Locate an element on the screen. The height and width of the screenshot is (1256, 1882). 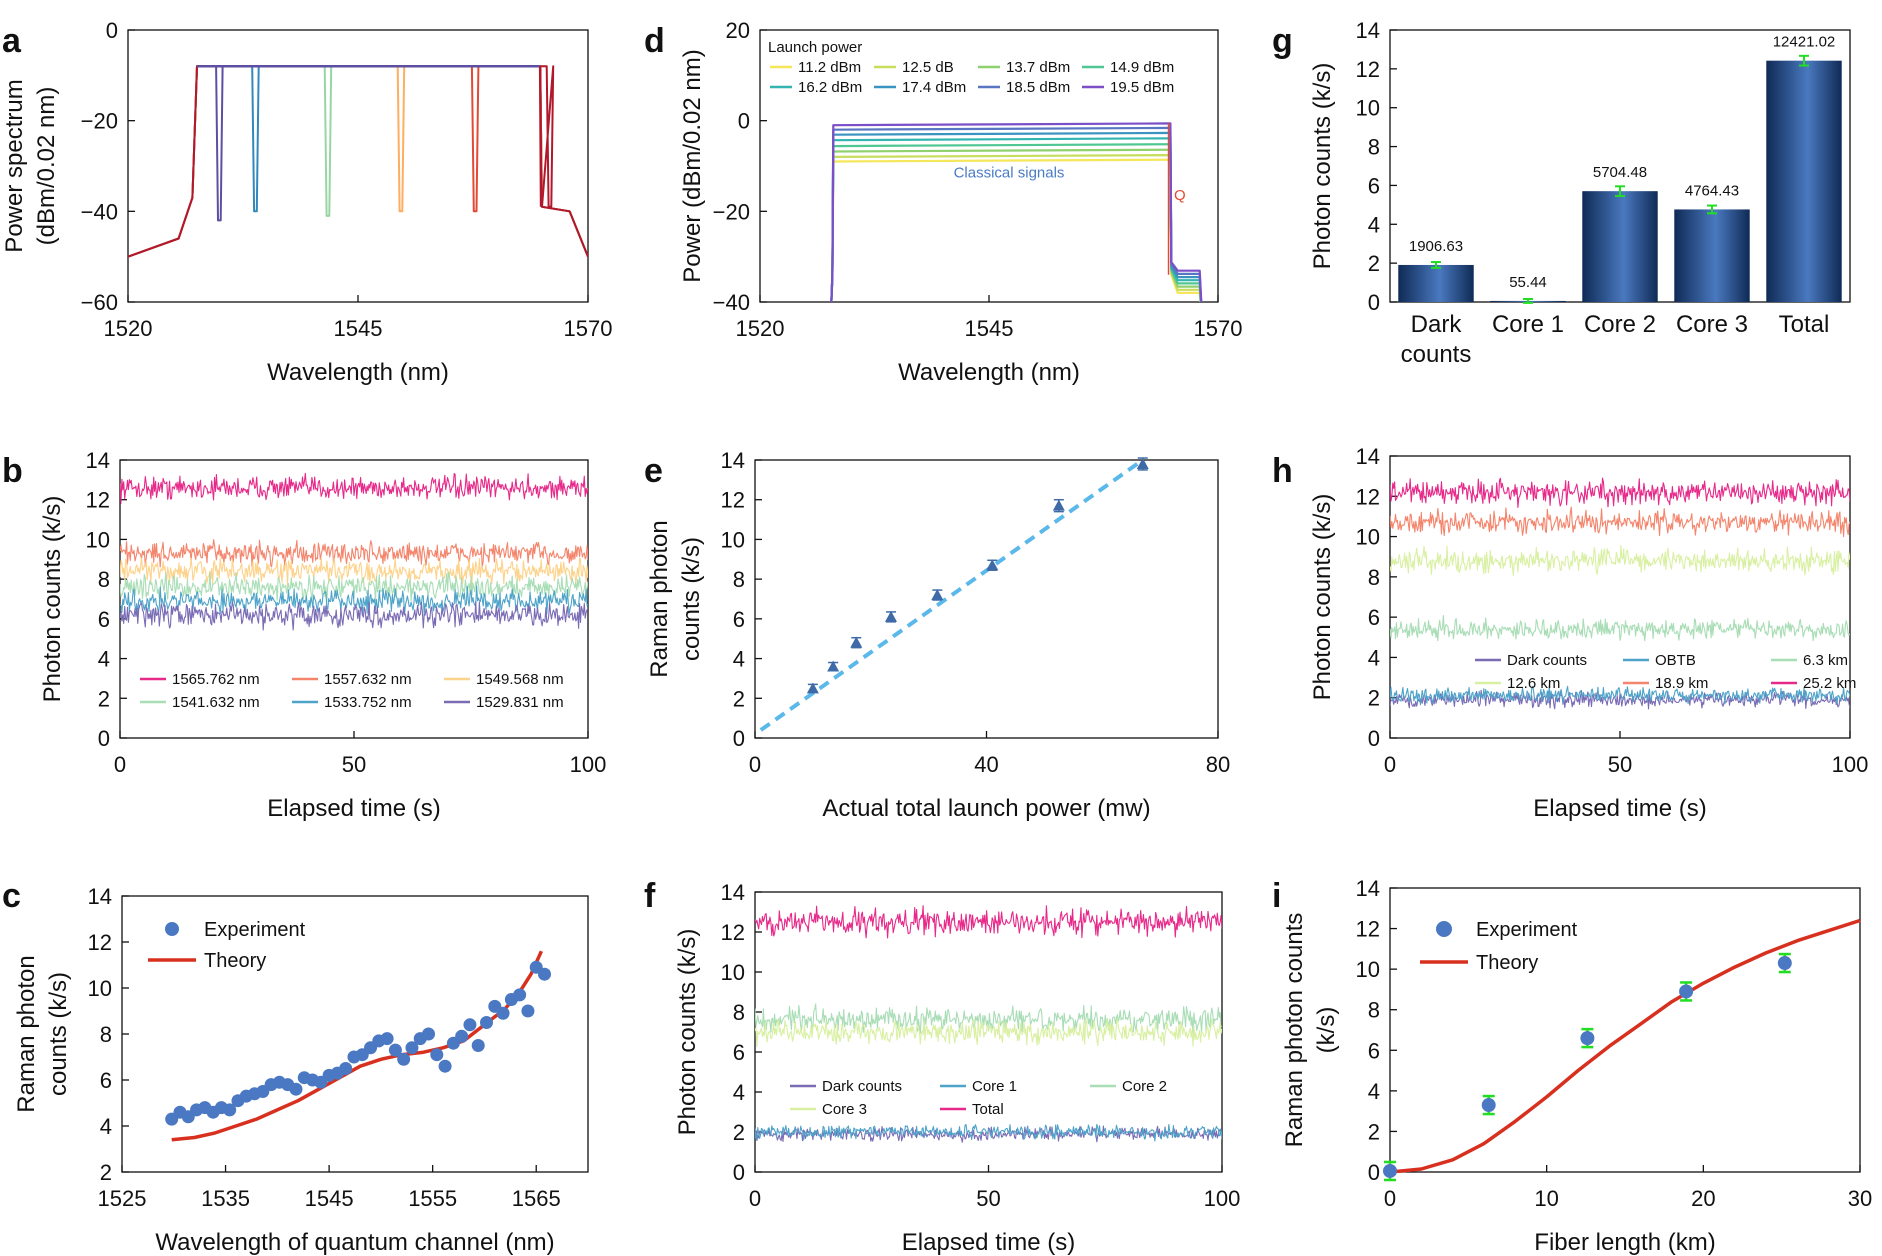
x-tick-label: 1555 is located at coordinates (432, 1198).